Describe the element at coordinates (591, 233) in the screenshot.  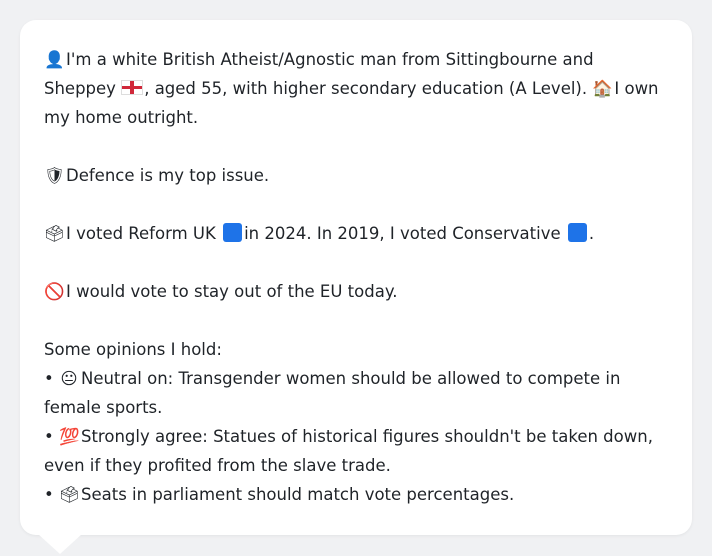
I see `vote-text-3: .` at that location.